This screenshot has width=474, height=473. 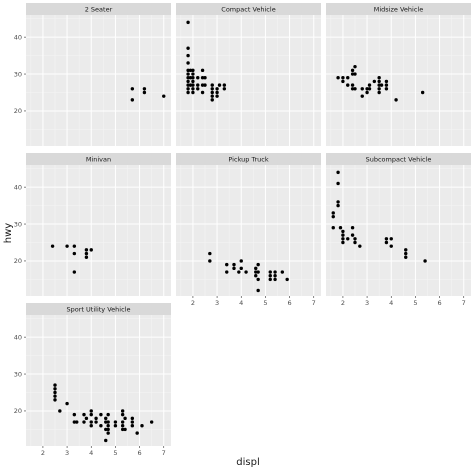 I want to click on y-tick-label: 40, so click(x=18, y=37).